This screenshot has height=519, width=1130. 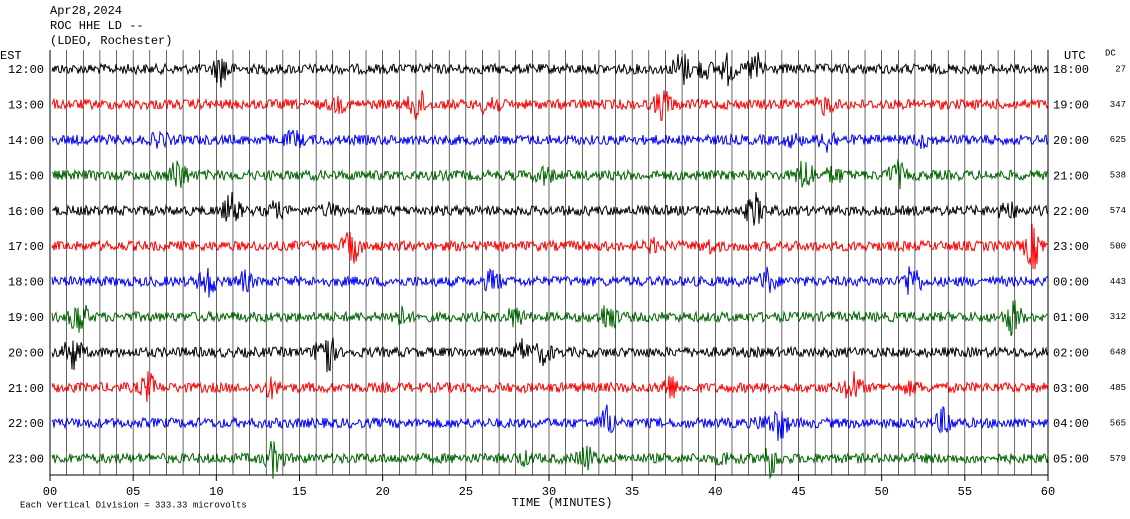 What do you see at coordinates (1118, 211) in the screenshot?
I see `dc-value: 574` at bounding box center [1118, 211].